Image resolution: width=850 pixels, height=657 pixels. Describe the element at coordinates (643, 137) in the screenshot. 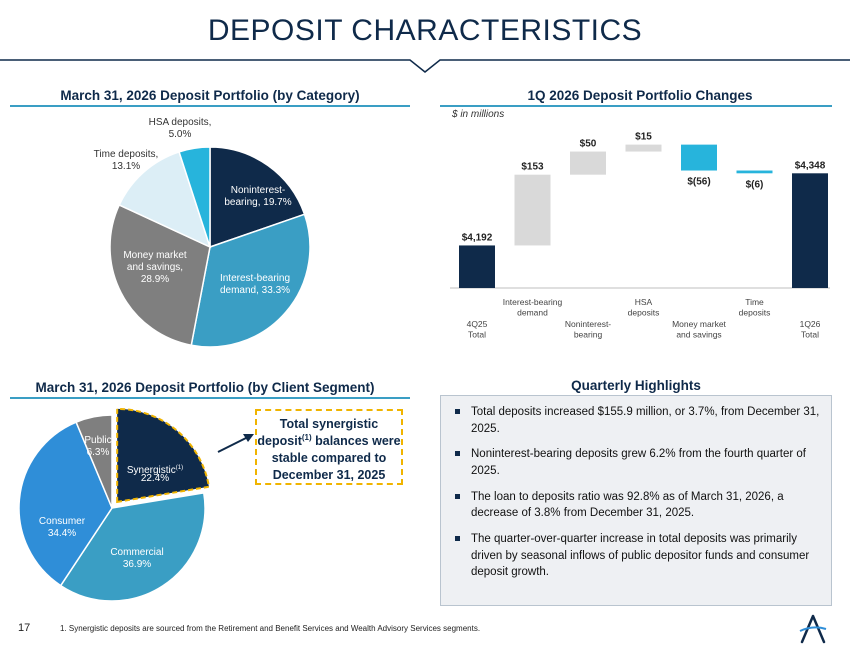

I see `waterfall-value-label: $15` at that location.